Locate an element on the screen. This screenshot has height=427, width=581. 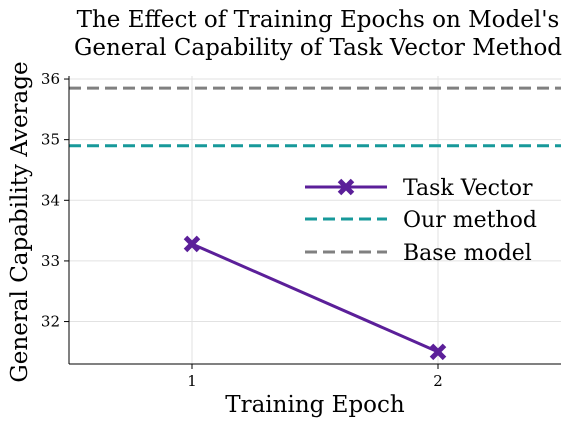
legend-label: Task Vector is located at coordinates (468, 188).